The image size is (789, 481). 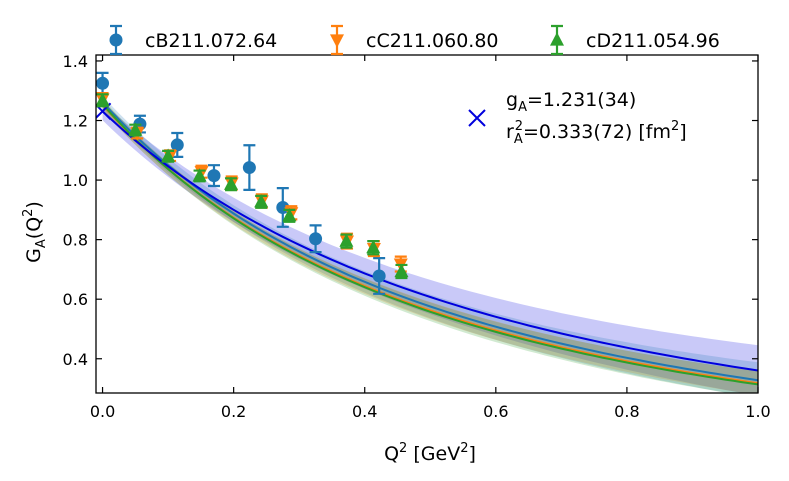 What do you see at coordinates (102, 411) in the screenshot?
I see `x-tick-label: 0.0` at bounding box center [102, 411].